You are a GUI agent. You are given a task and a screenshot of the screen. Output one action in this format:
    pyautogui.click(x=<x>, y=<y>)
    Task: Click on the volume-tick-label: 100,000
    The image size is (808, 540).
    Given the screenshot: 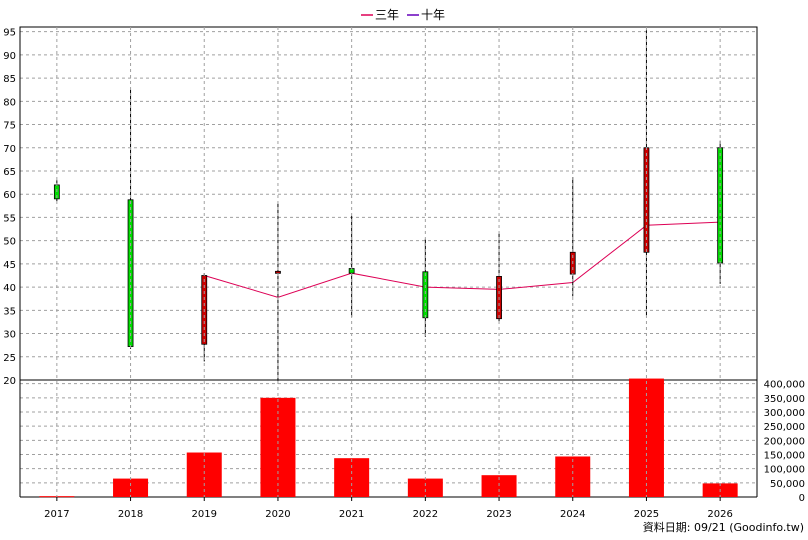 What is the action you would take?
    pyautogui.click(x=784, y=470)
    